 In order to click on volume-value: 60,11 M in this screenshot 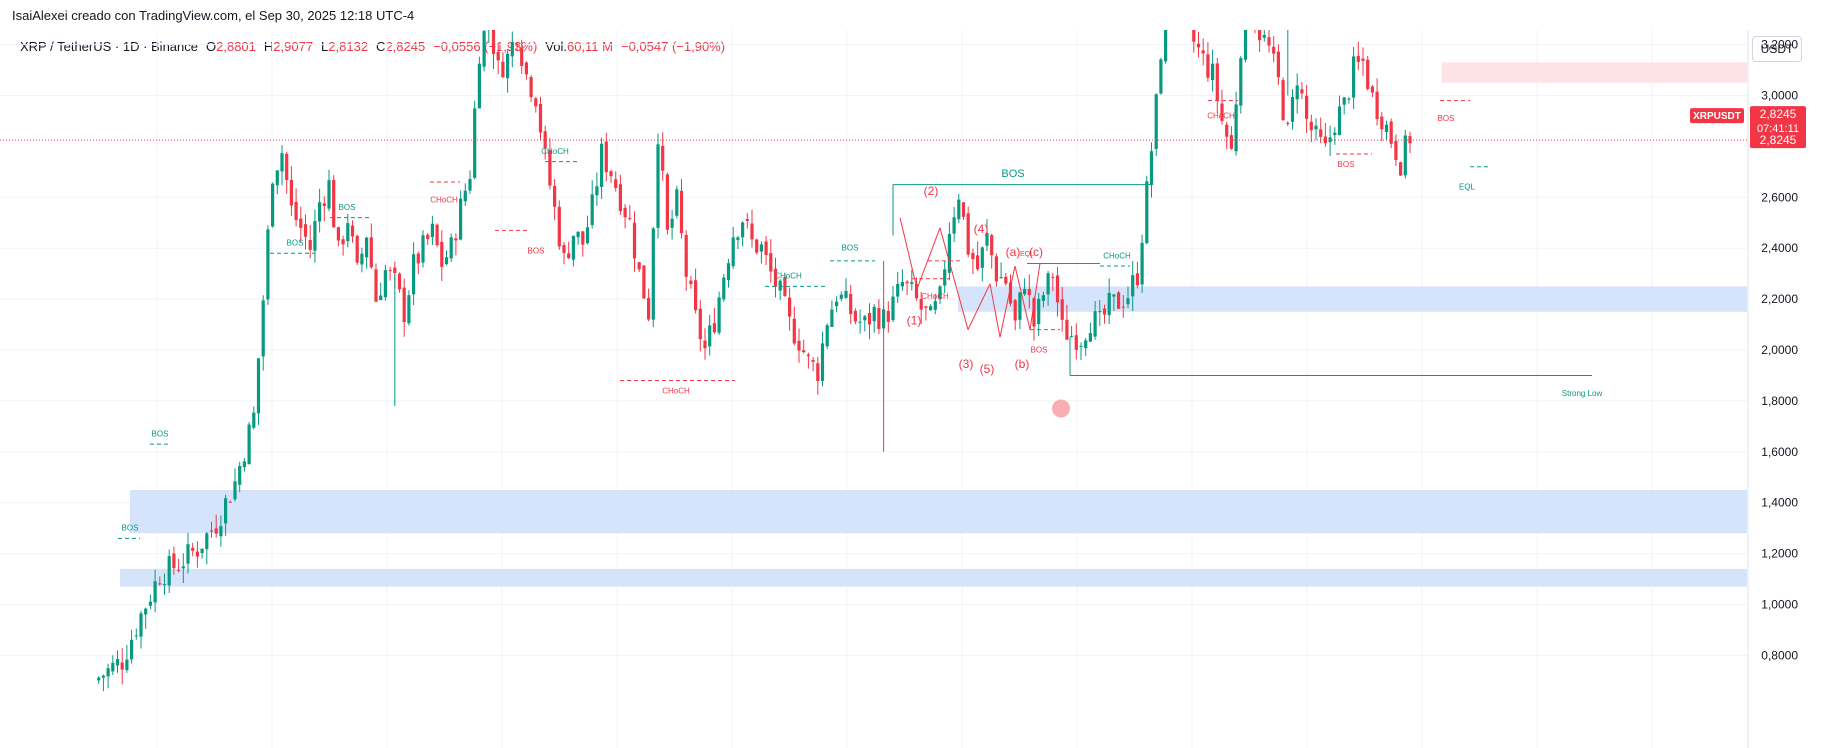, I will do `click(589, 46)`.